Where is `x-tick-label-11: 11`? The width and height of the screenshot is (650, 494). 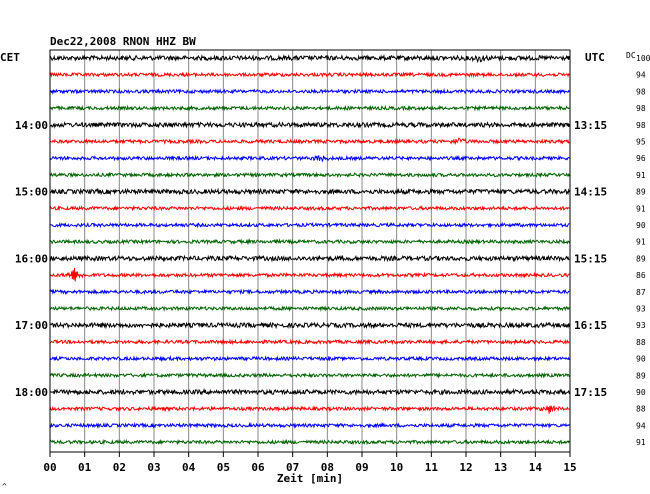 x-tick-label-11: 11 is located at coordinates (432, 467).